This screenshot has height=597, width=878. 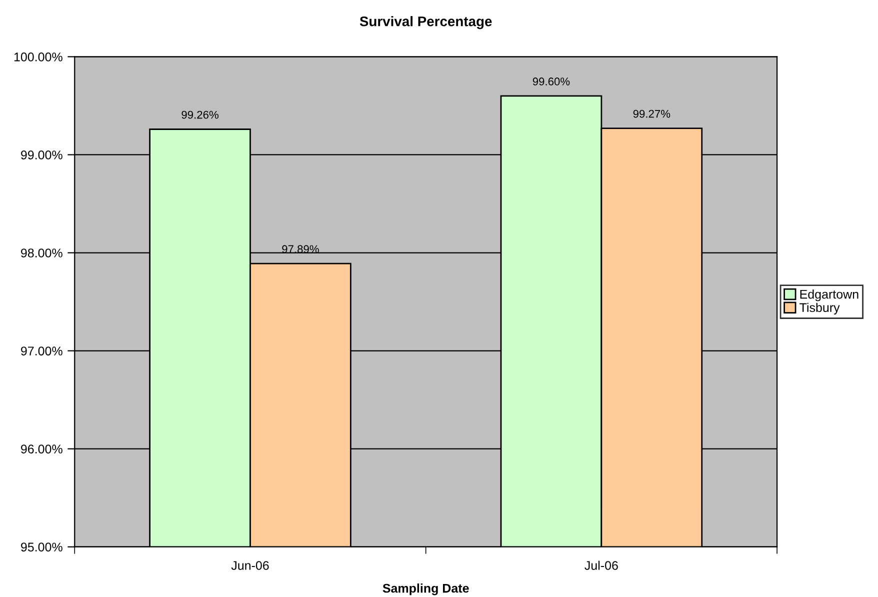 I want to click on x-axis-title: Sampling Date, so click(x=425, y=590).